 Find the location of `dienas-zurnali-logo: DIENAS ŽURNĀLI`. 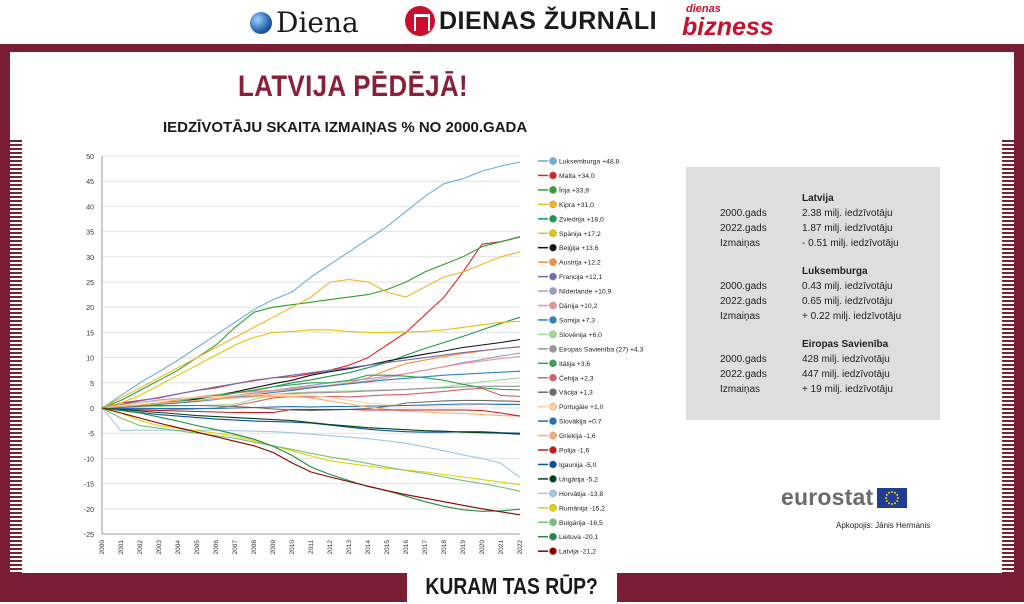

dienas-zurnali-logo: DIENAS ŽURNĀLI is located at coordinates (531, 21).